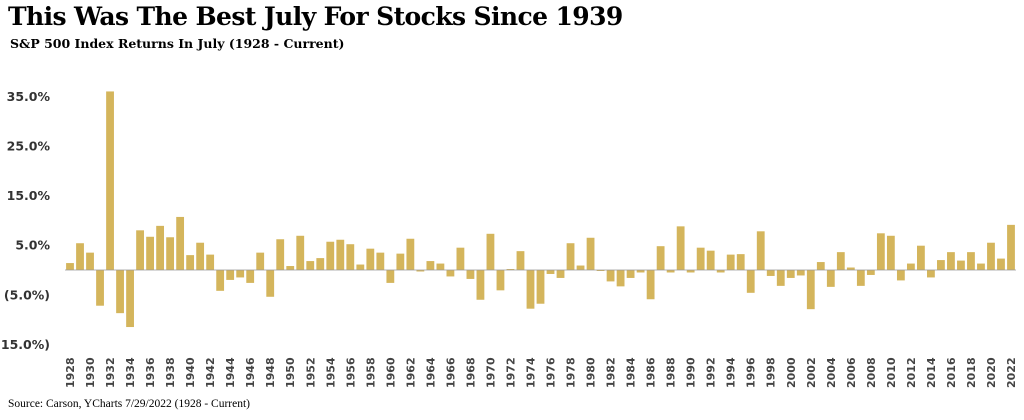 This screenshot has height=420, width=1024. Describe the element at coordinates (981, 266) in the screenshot. I see `bar-2019` at that location.